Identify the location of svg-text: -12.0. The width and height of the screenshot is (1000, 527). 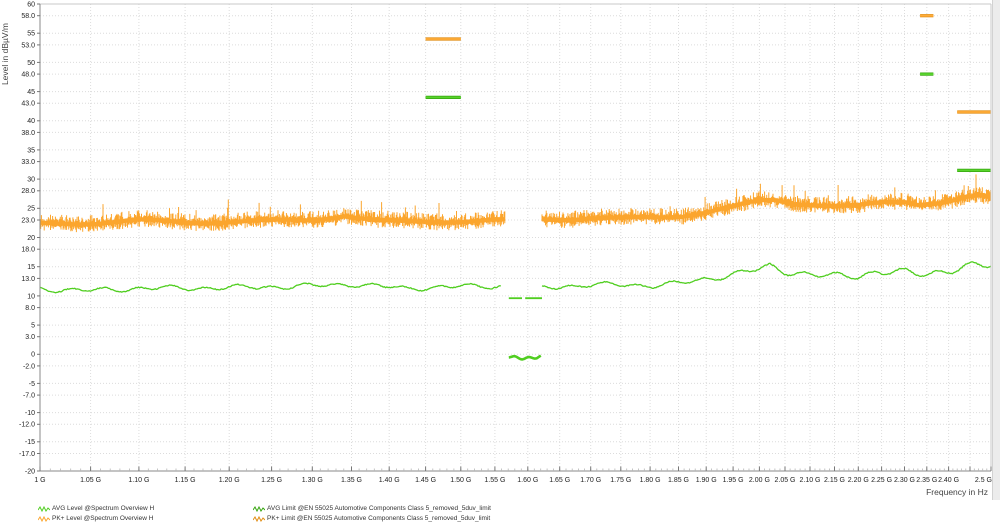
(27, 425).